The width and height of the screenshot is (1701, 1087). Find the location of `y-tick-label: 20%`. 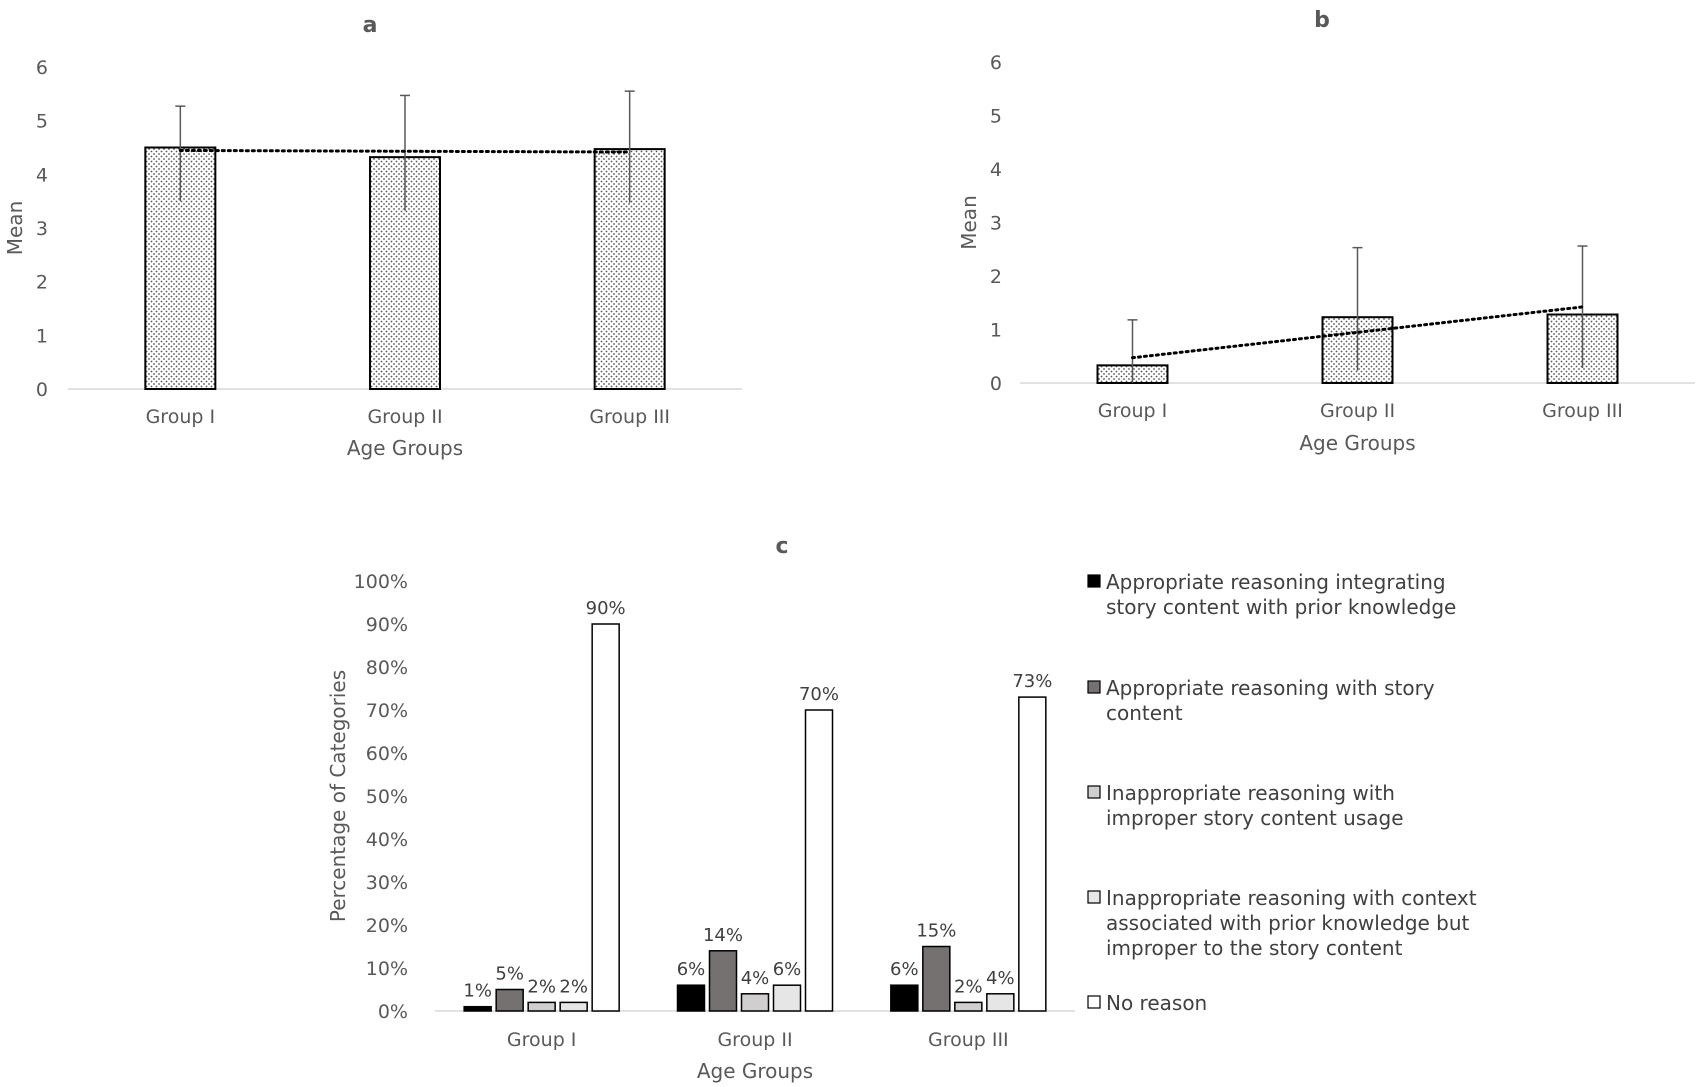

y-tick-label: 20% is located at coordinates (387, 926).